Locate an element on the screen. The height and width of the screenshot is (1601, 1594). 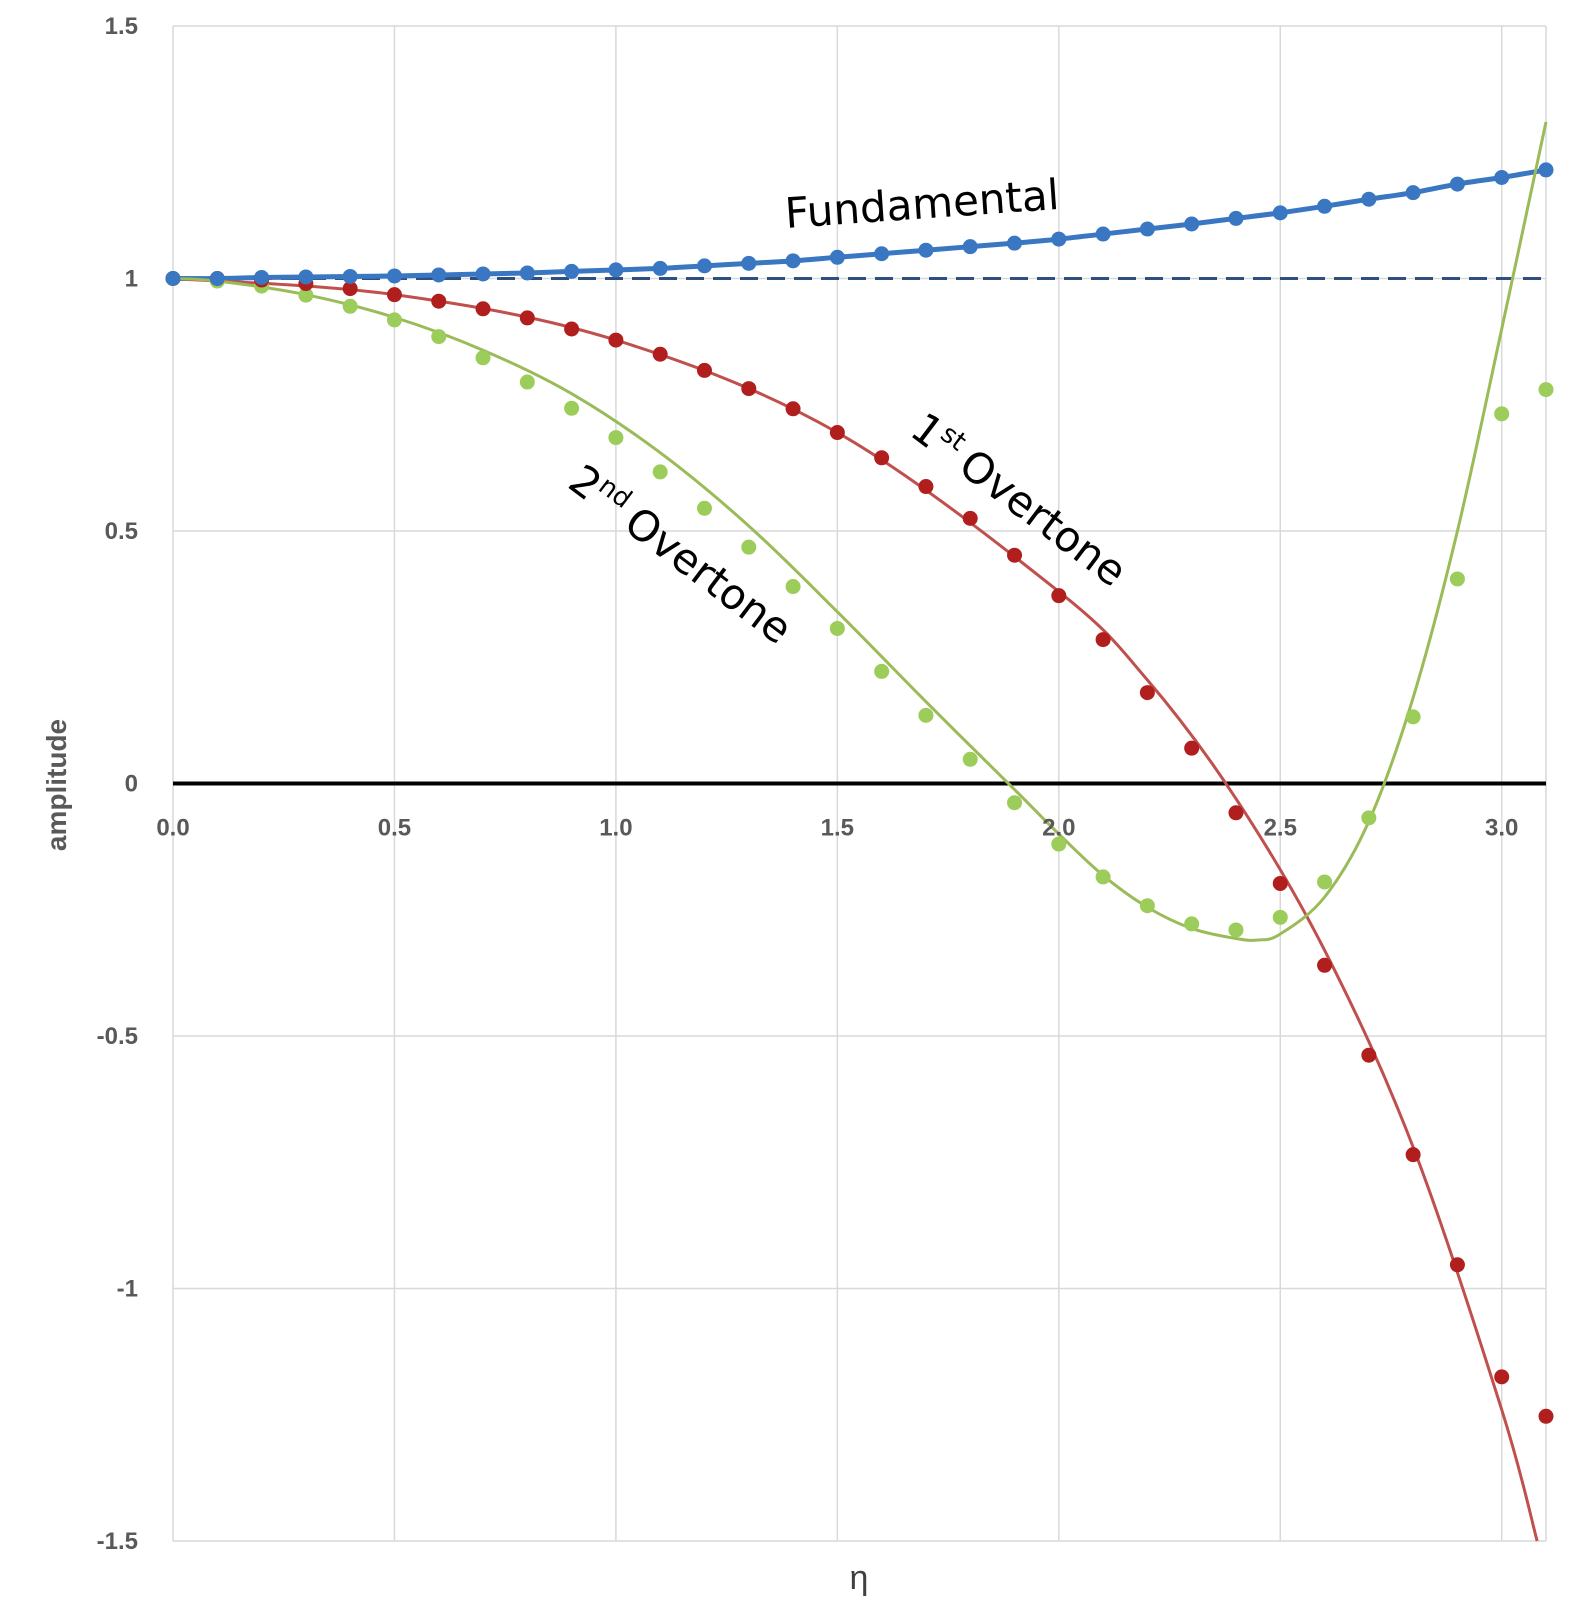
y-tick-label: -0.5 is located at coordinates (117, 1036).